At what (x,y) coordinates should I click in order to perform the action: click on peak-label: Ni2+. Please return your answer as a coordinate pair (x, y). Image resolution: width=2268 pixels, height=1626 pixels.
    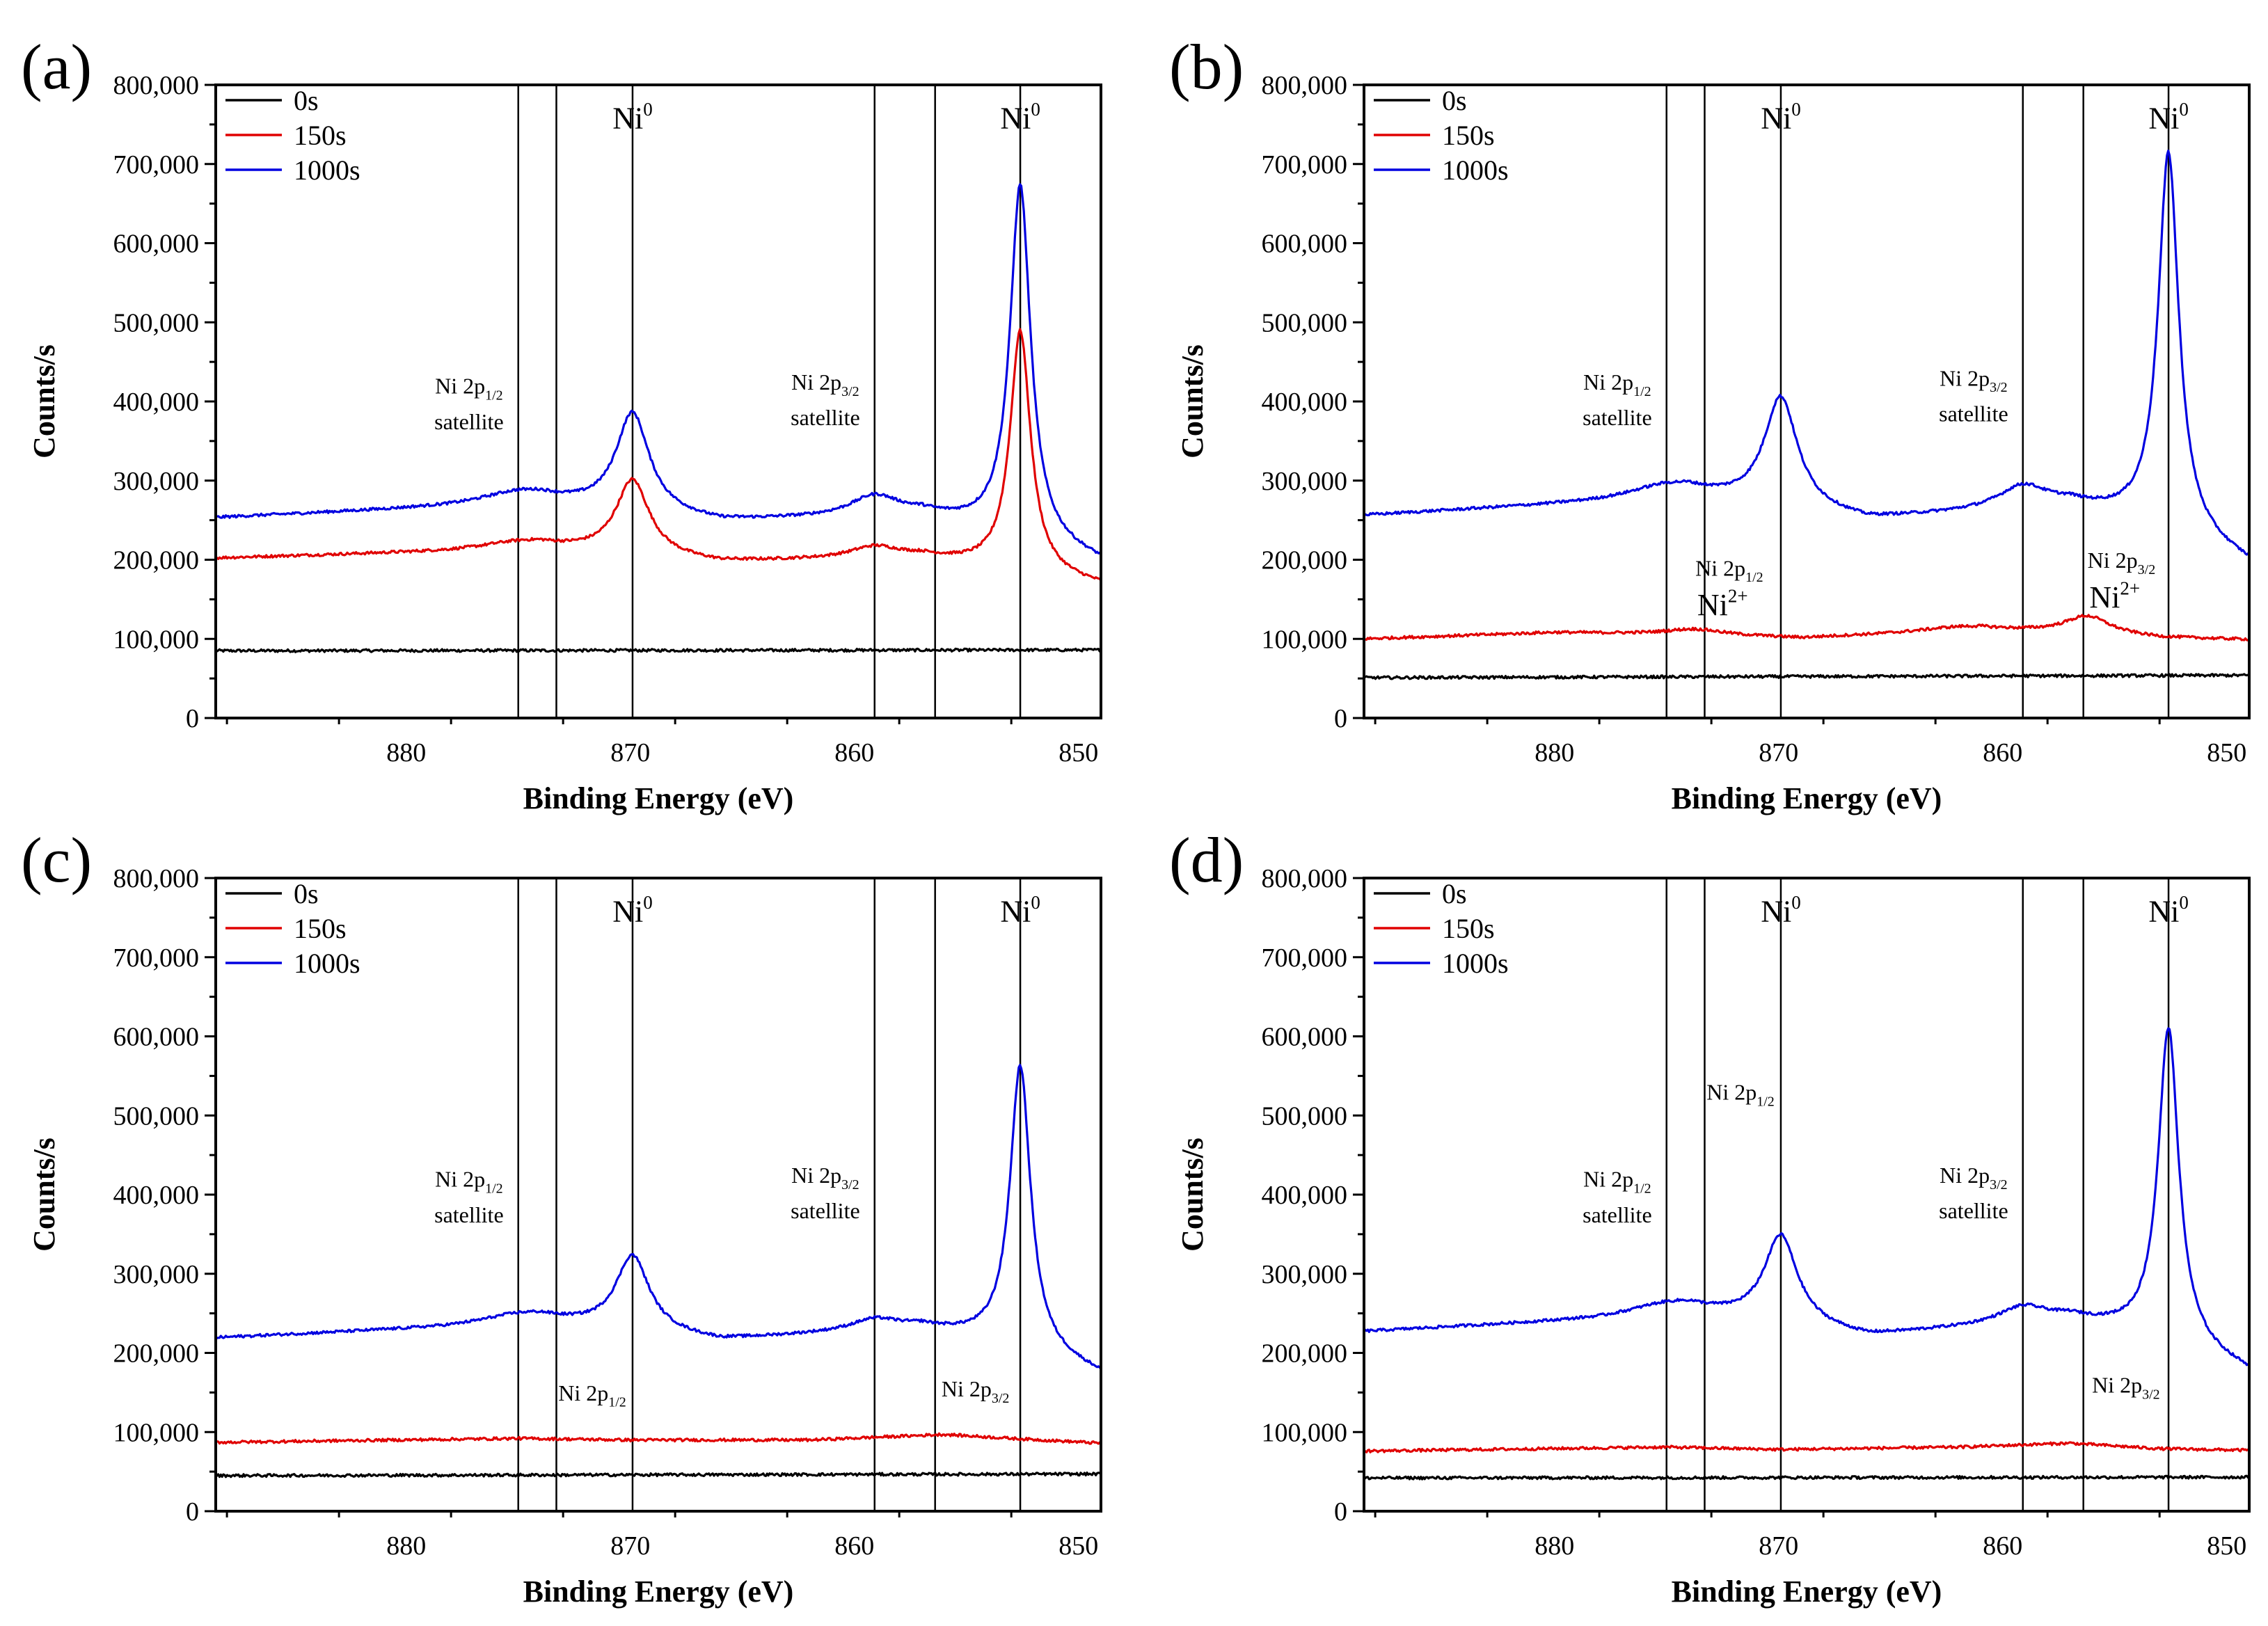
    Looking at the image, I should click on (2115, 595).